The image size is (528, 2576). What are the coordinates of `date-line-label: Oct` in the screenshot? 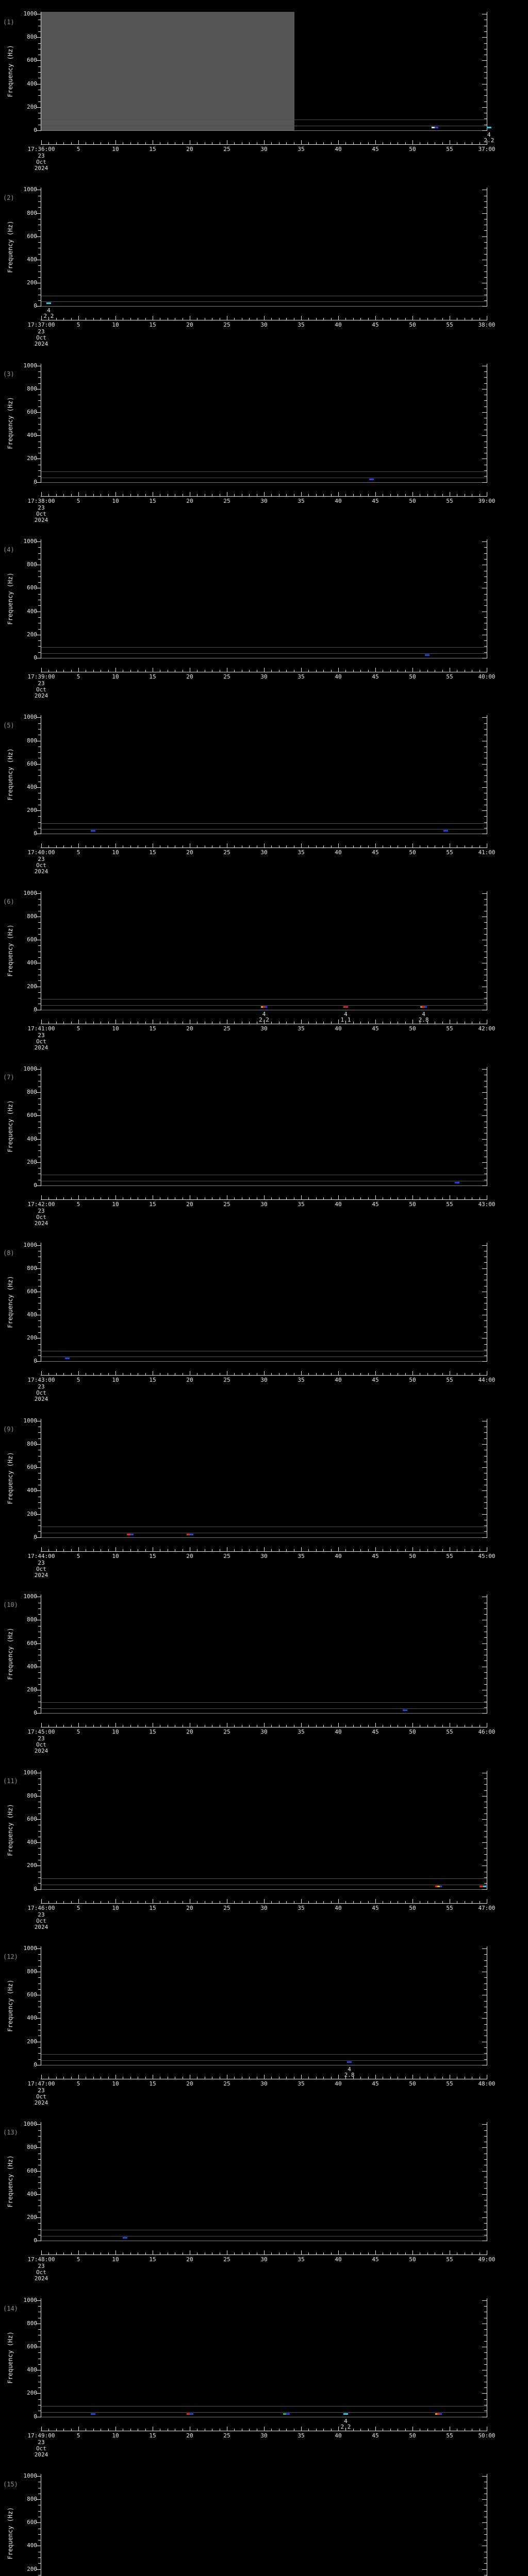 It's located at (41, 338).